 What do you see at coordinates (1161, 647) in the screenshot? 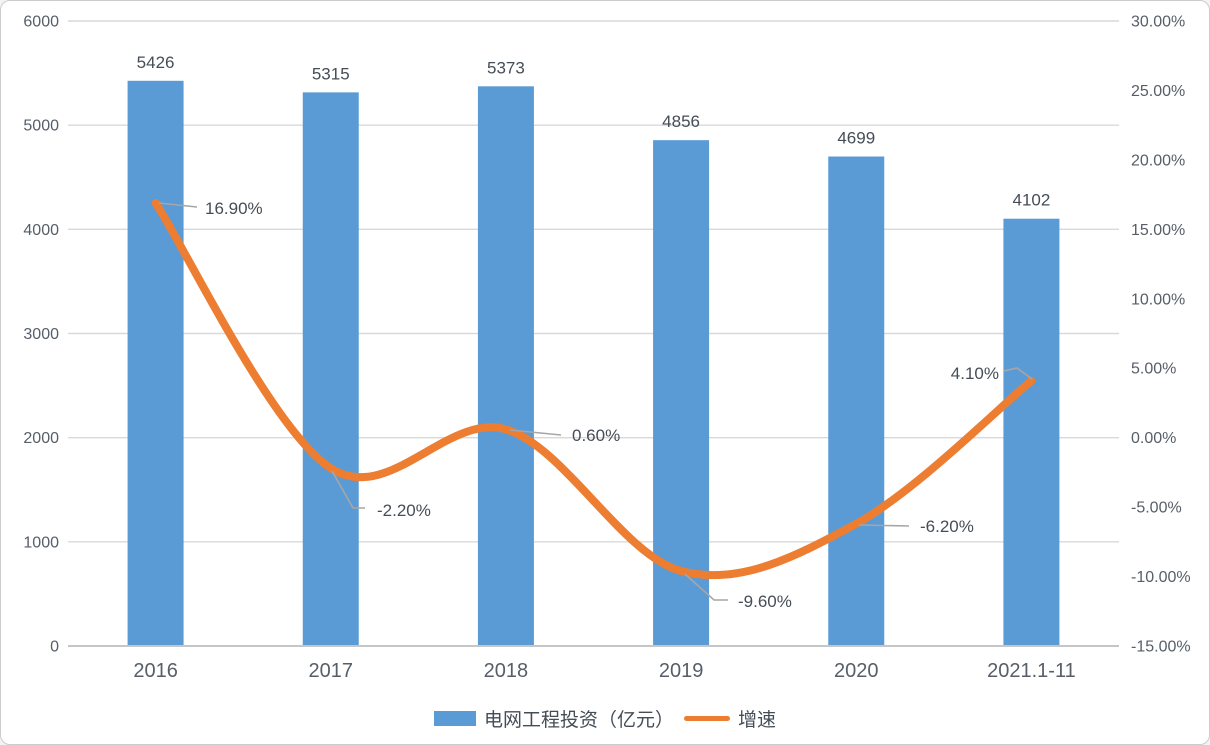
I see `right-axis-tick: -15.00%` at bounding box center [1161, 647].